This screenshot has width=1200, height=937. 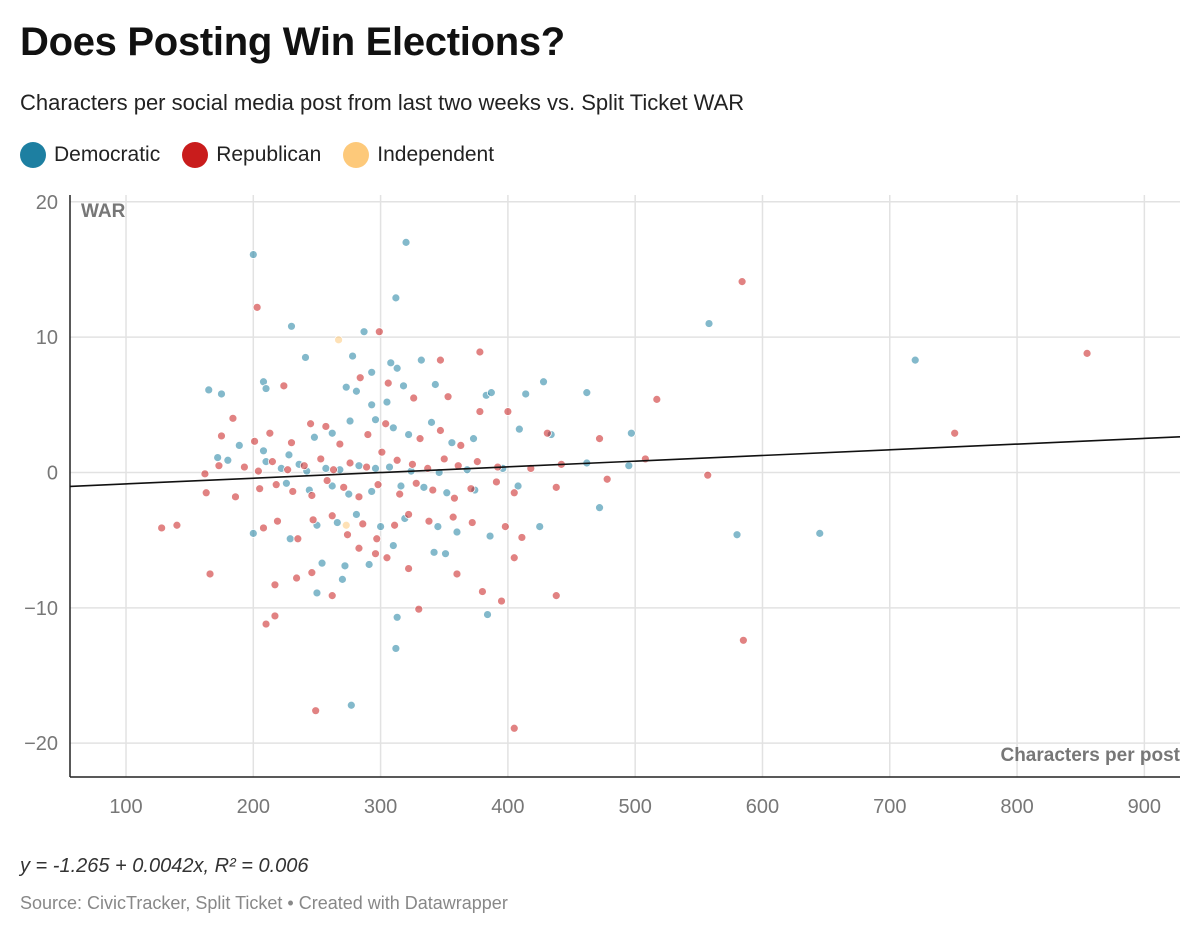 I want to click on y-tick-label: 10, so click(x=47, y=338).